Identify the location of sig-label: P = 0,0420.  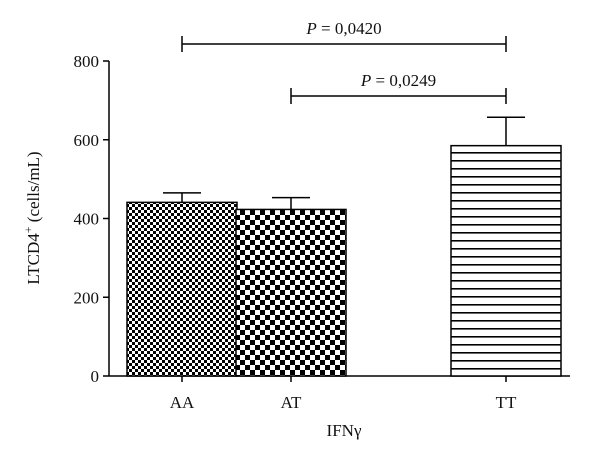
(343, 28).